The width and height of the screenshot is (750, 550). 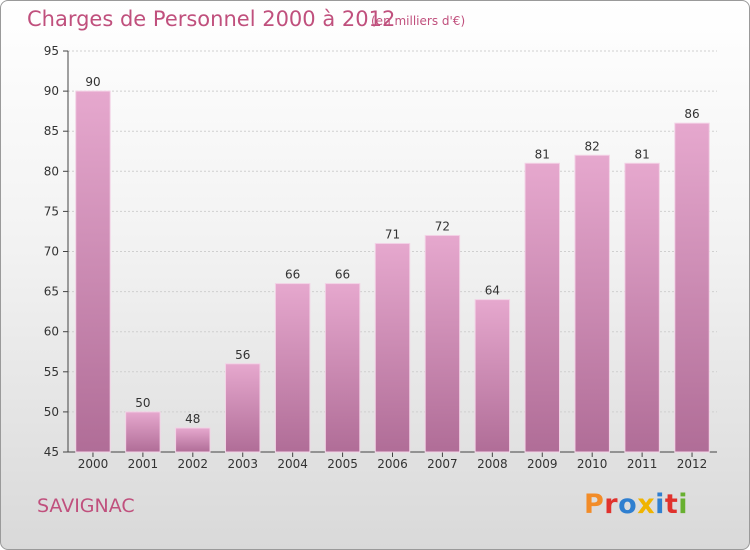 I want to click on bar-2005, so click(x=342, y=368).